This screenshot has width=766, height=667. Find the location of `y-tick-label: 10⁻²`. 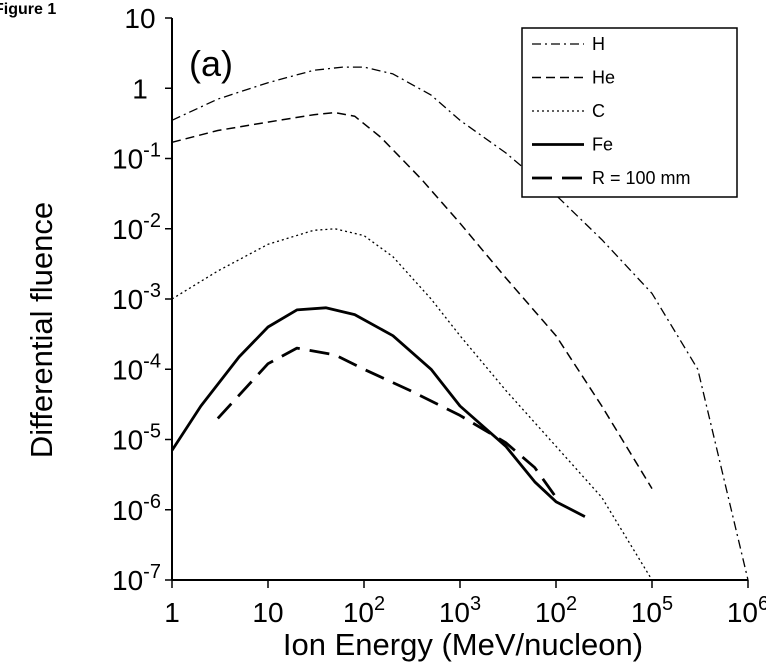

y-tick-label: 10⁻² is located at coordinates (136, 227).